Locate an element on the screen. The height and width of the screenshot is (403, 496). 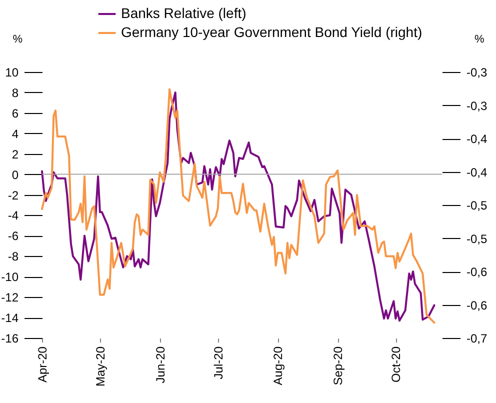
legend-label: Banks Relative (left) is located at coordinates (183, 13).